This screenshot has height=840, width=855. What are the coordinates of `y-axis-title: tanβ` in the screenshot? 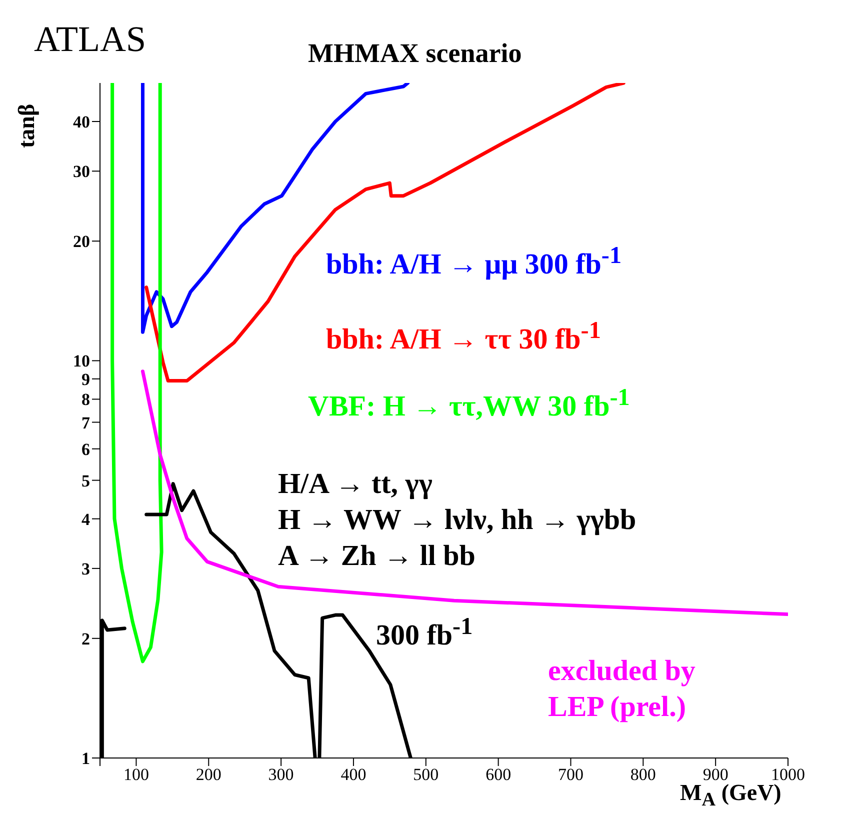 It's located at (27, 126).